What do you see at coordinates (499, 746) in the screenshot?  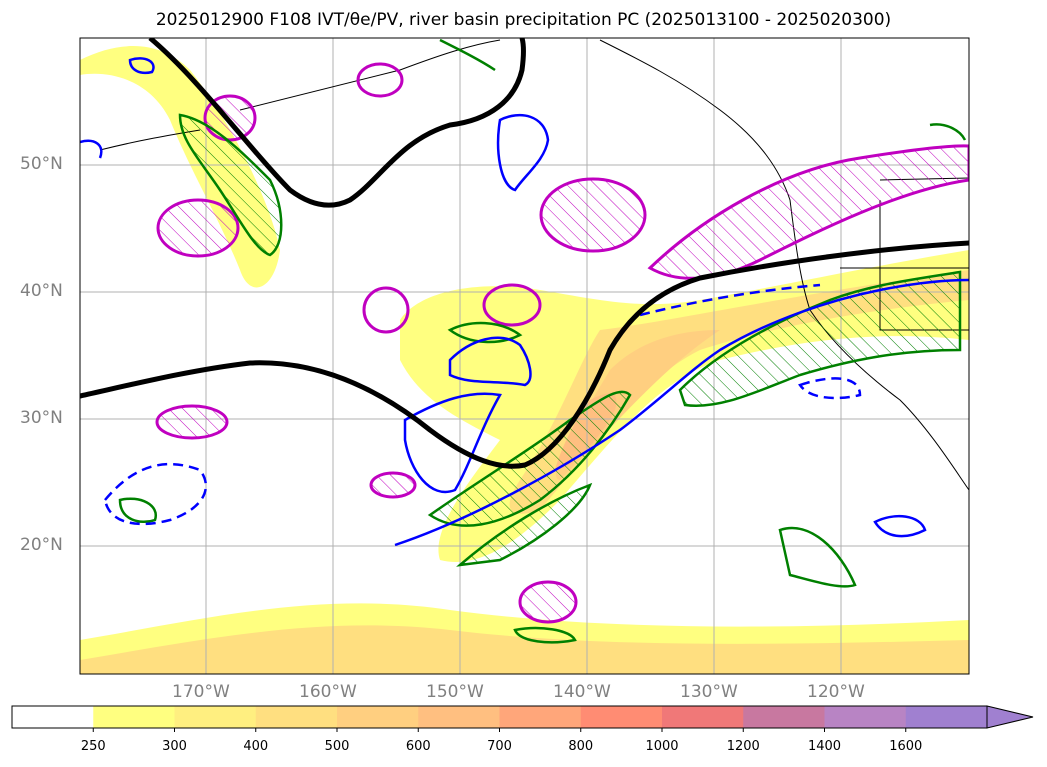 I see `colorbar-tick-label: 700` at bounding box center [499, 746].